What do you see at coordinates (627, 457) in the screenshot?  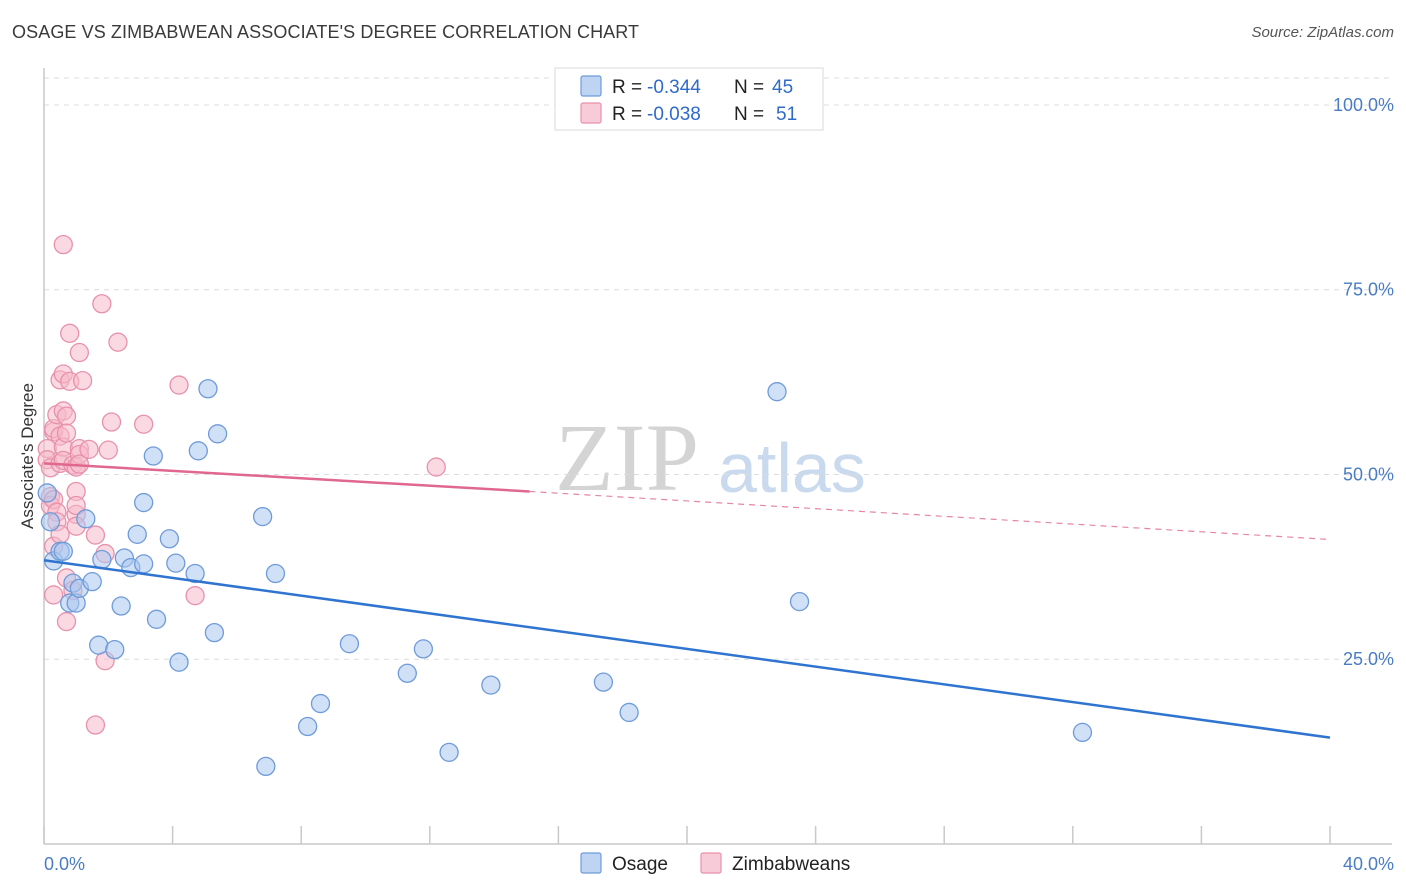 I see `watermark-zip: ZIP` at bounding box center [627, 457].